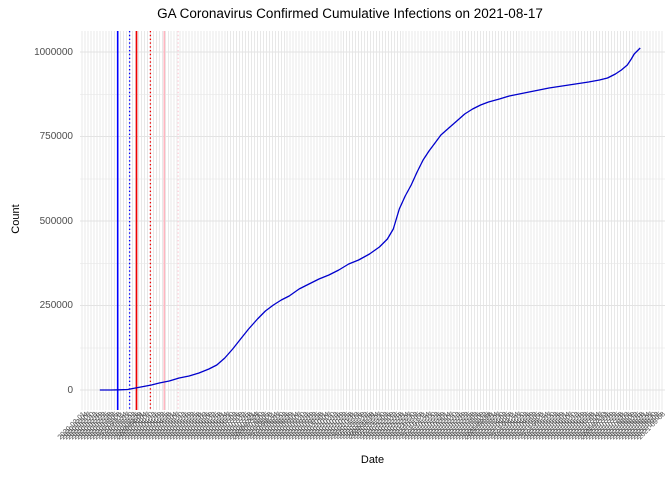 The height and width of the screenshot is (480, 672). What do you see at coordinates (372, 460) in the screenshot?
I see `x-axis-title: Date` at bounding box center [372, 460].